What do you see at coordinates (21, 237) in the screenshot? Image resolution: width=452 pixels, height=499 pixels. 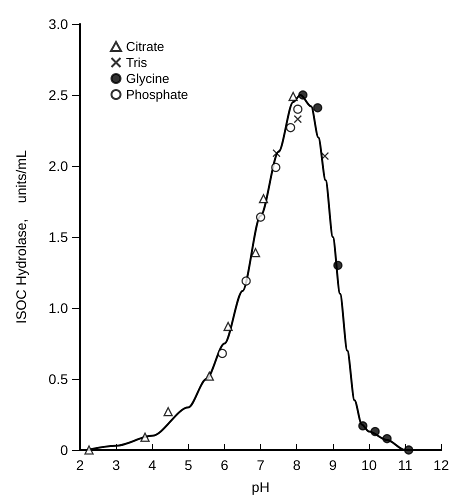 I see `y-axis-title: ISOC Hydrolase, units/mL` at bounding box center [21, 237].